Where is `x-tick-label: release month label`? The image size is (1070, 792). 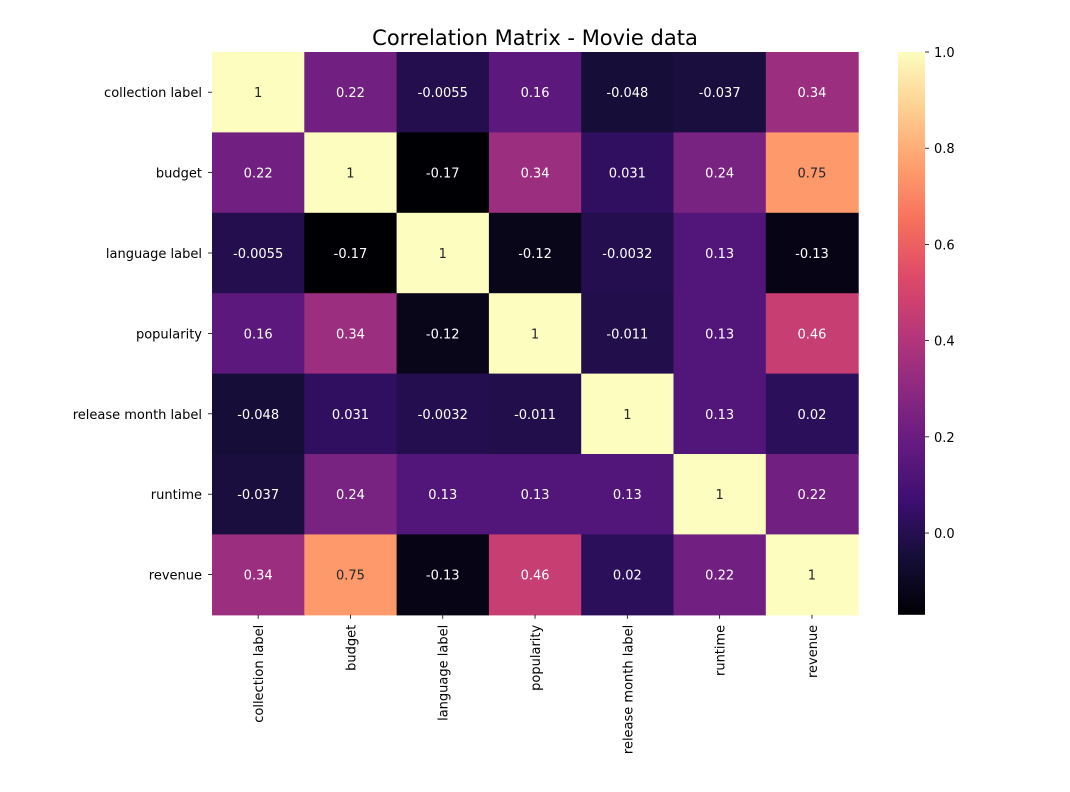 x-tick-label: release month label is located at coordinates (628, 689).